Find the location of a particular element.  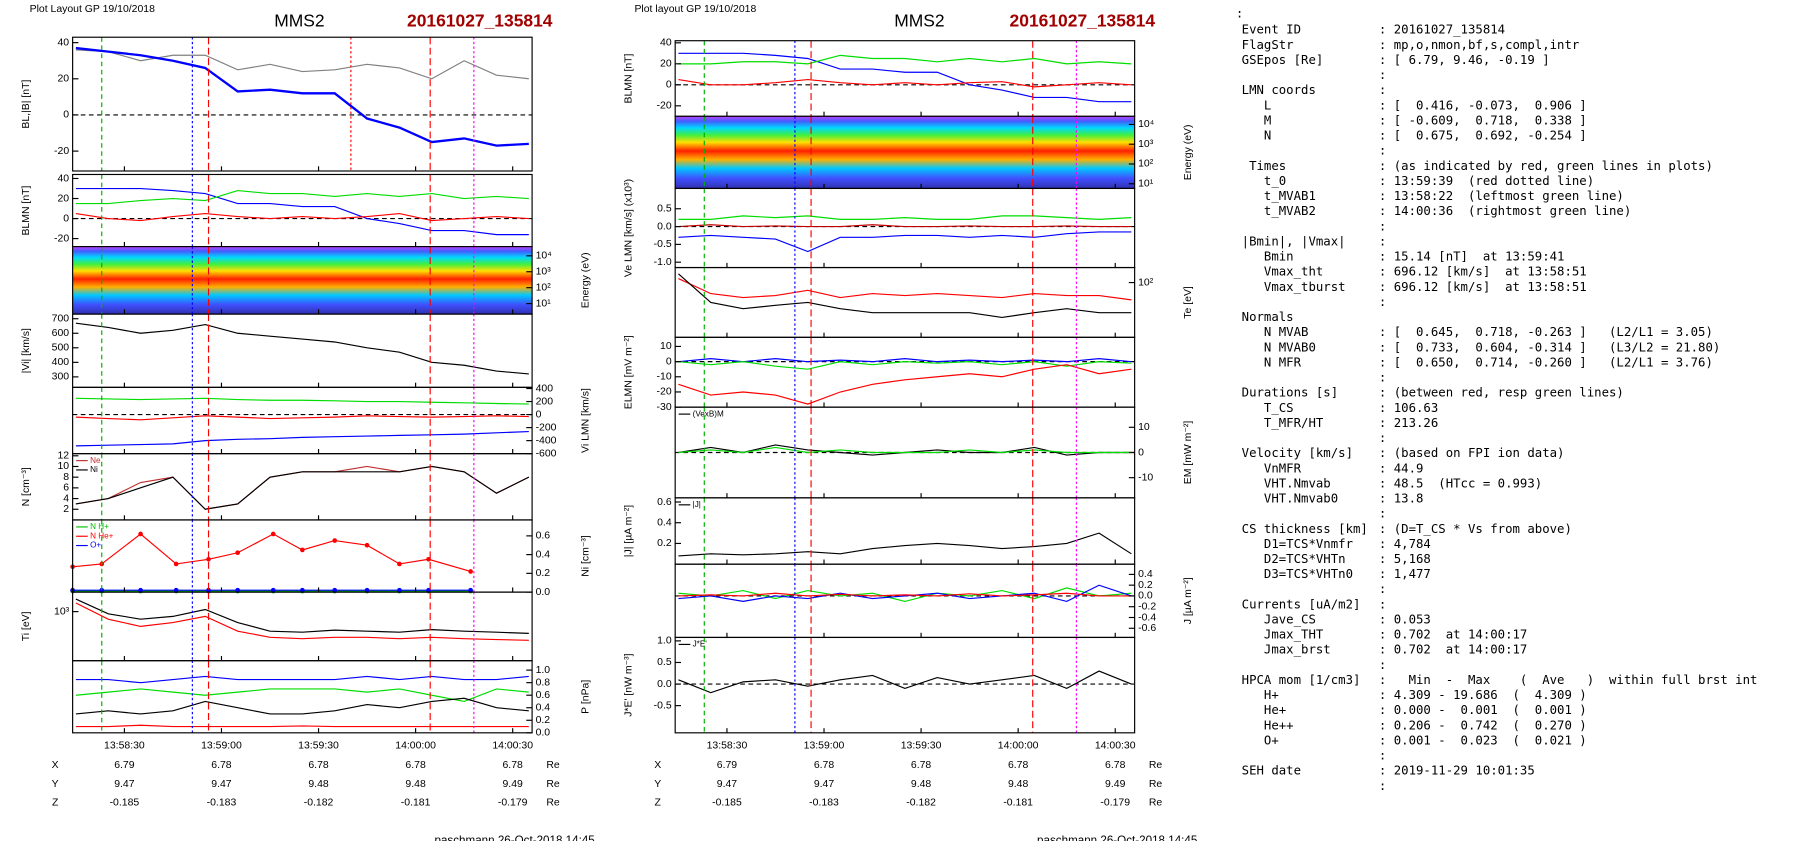

ephemeris-label: Z is located at coordinates (658, 802).